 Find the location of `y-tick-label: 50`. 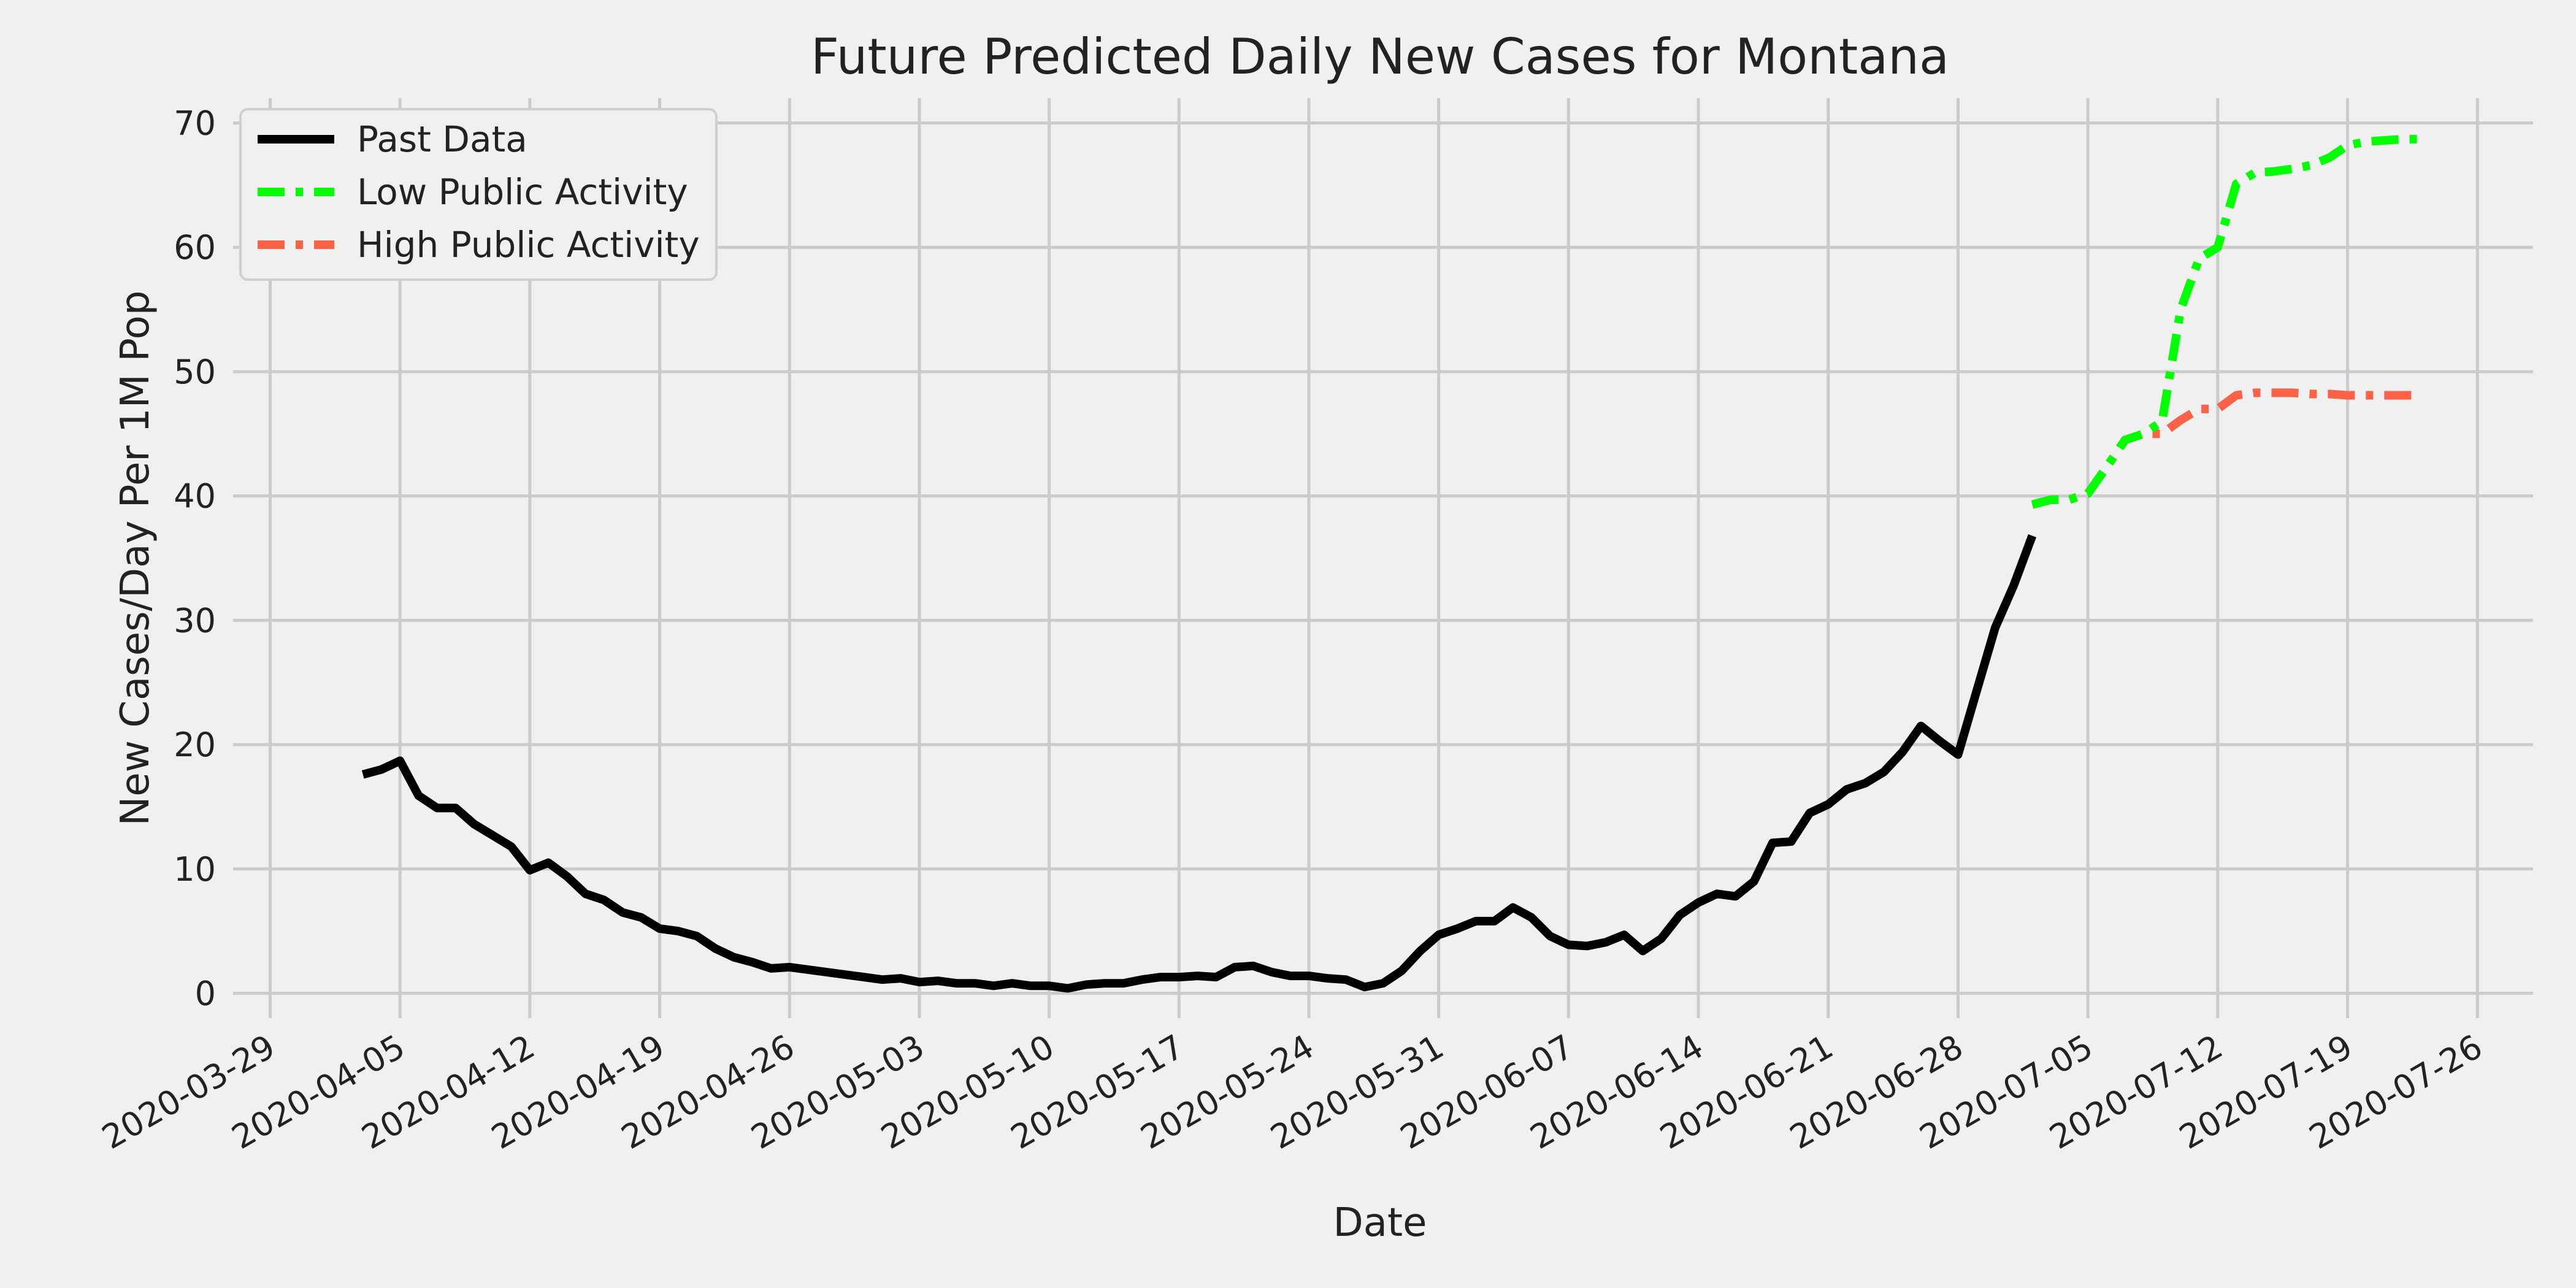

y-tick-label: 50 is located at coordinates (195, 372).